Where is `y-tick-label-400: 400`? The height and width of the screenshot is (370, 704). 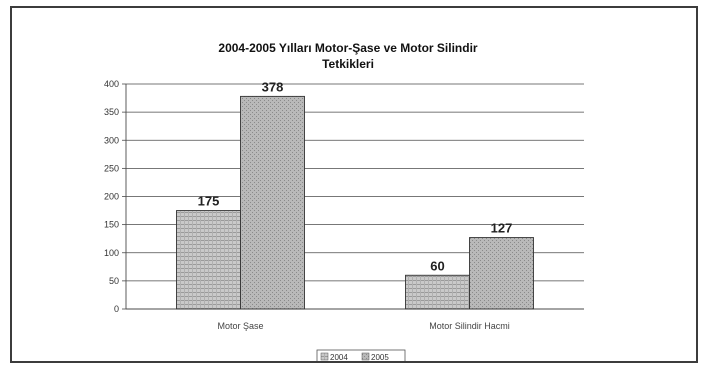
y-tick-label-400: 400 is located at coordinates (111, 84).